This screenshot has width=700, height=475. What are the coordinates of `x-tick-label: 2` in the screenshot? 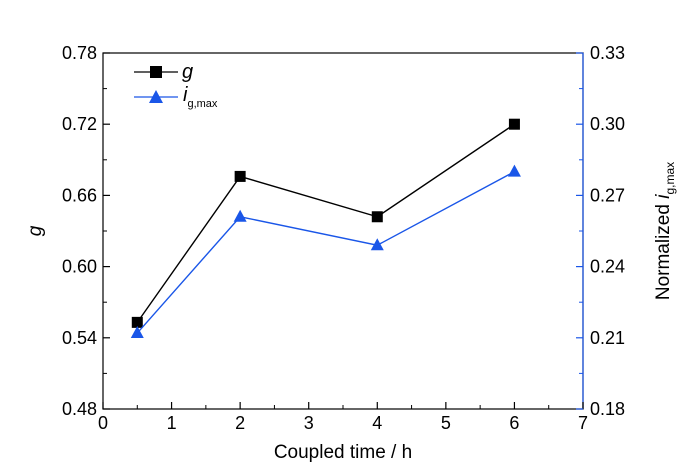 It's located at (240, 423).